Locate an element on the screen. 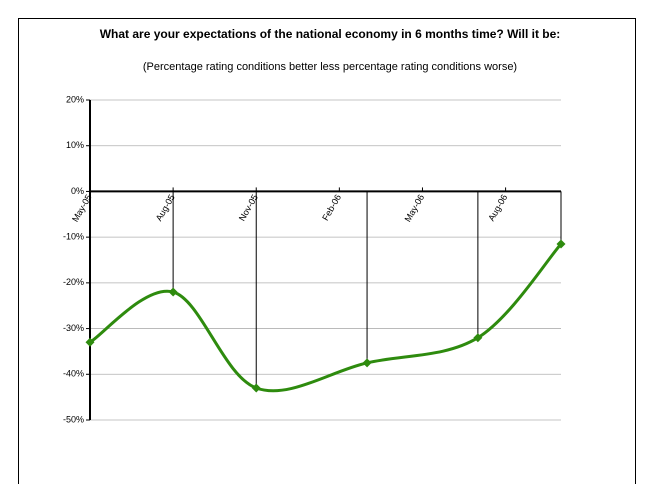  y-tick-label: -10% is located at coordinates (73, 237).